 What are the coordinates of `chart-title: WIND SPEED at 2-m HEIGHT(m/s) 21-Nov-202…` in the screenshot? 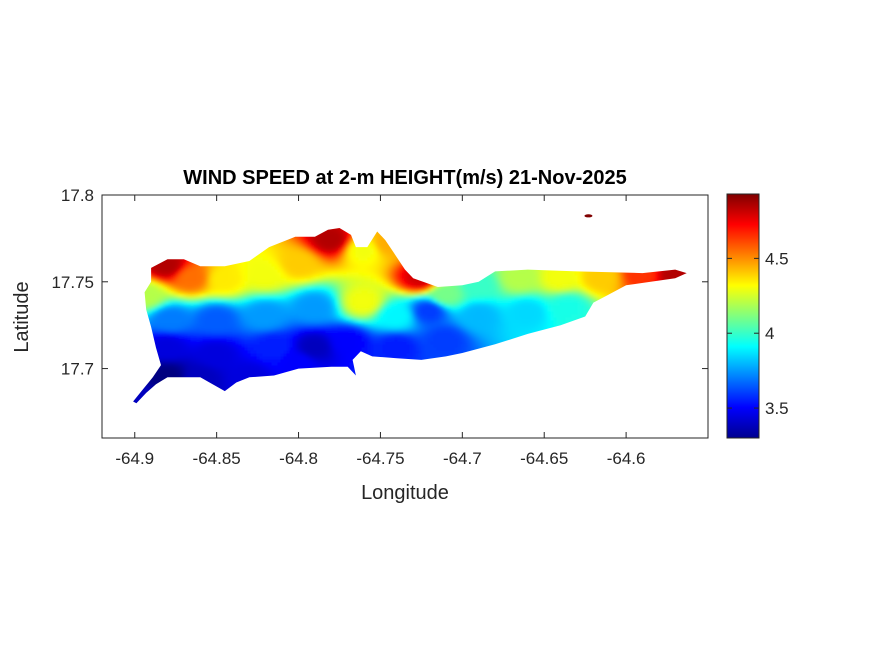 It's located at (404, 178).